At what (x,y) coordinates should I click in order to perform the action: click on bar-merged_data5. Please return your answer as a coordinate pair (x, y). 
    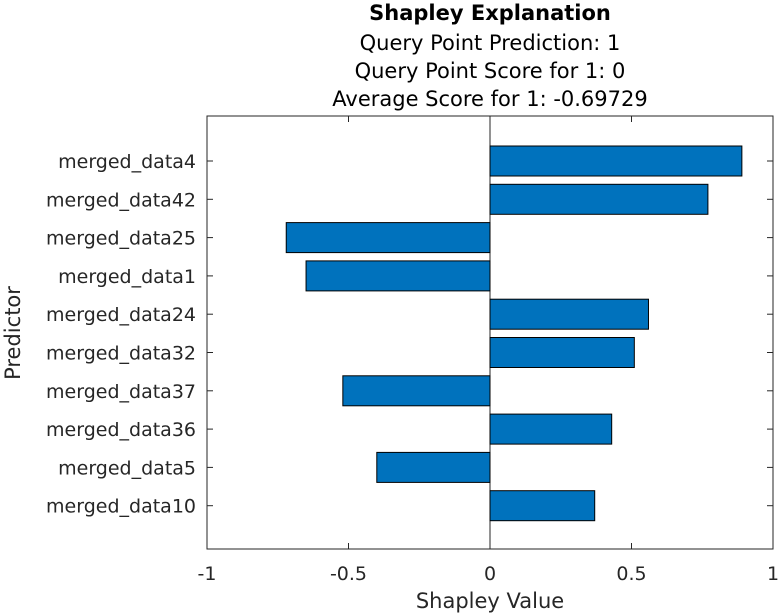
    Looking at the image, I should click on (433, 467).